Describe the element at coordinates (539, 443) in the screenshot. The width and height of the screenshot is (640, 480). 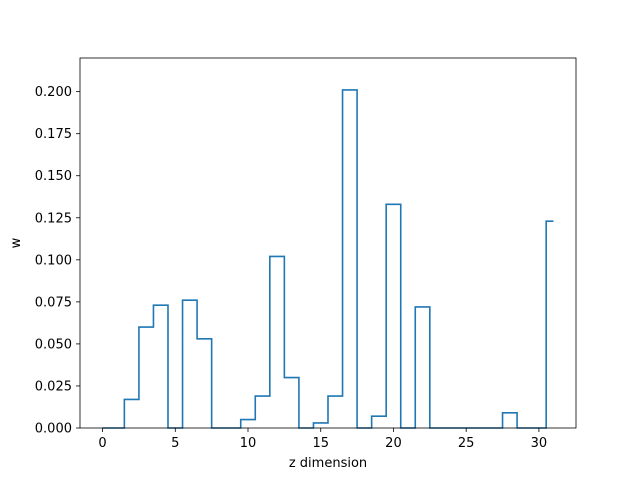
I see `x-tick-label: 30` at that location.